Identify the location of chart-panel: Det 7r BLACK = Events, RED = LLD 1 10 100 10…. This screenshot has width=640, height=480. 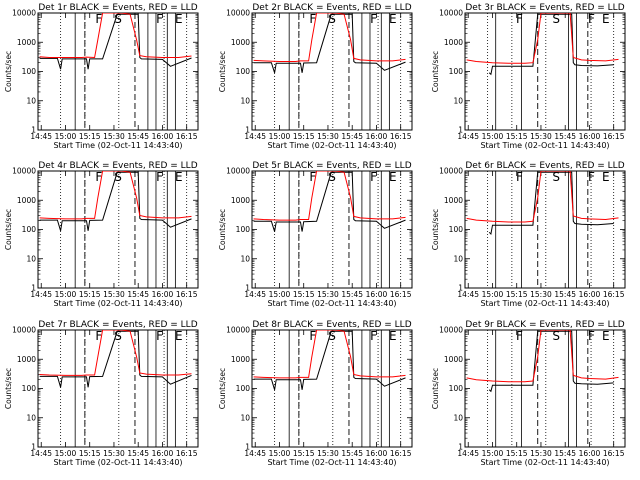
(101, 393).